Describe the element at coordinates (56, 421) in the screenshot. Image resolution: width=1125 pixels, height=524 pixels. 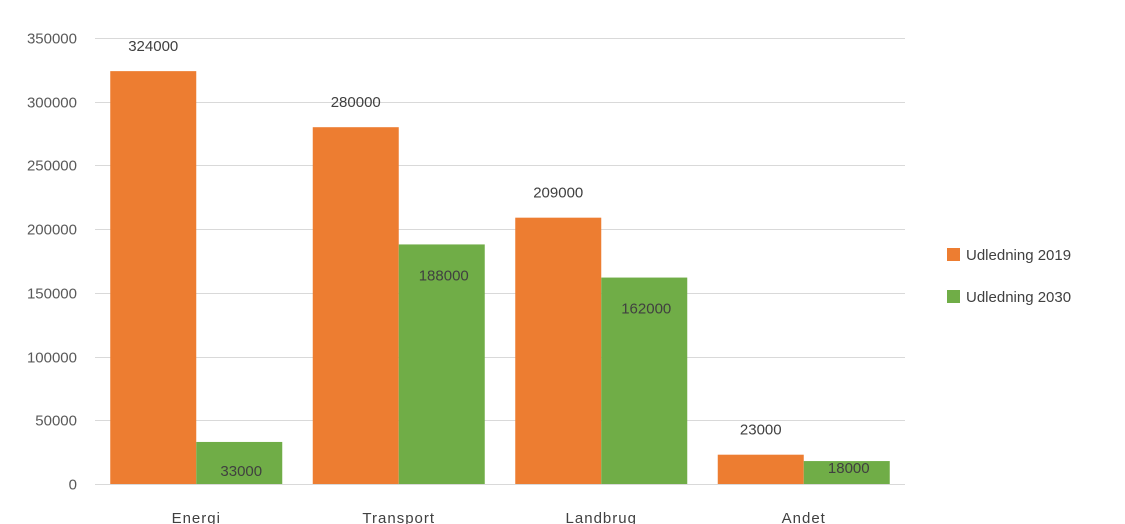
I see `y-tick-label: 50000` at that location.